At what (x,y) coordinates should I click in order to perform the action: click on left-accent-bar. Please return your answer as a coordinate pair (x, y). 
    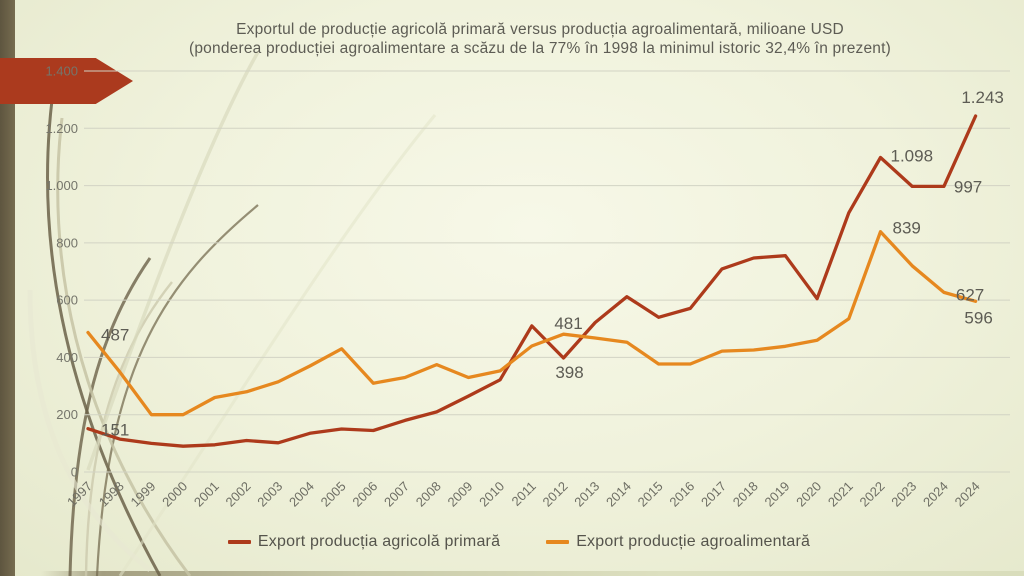
    Looking at the image, I should click on (7, 288).